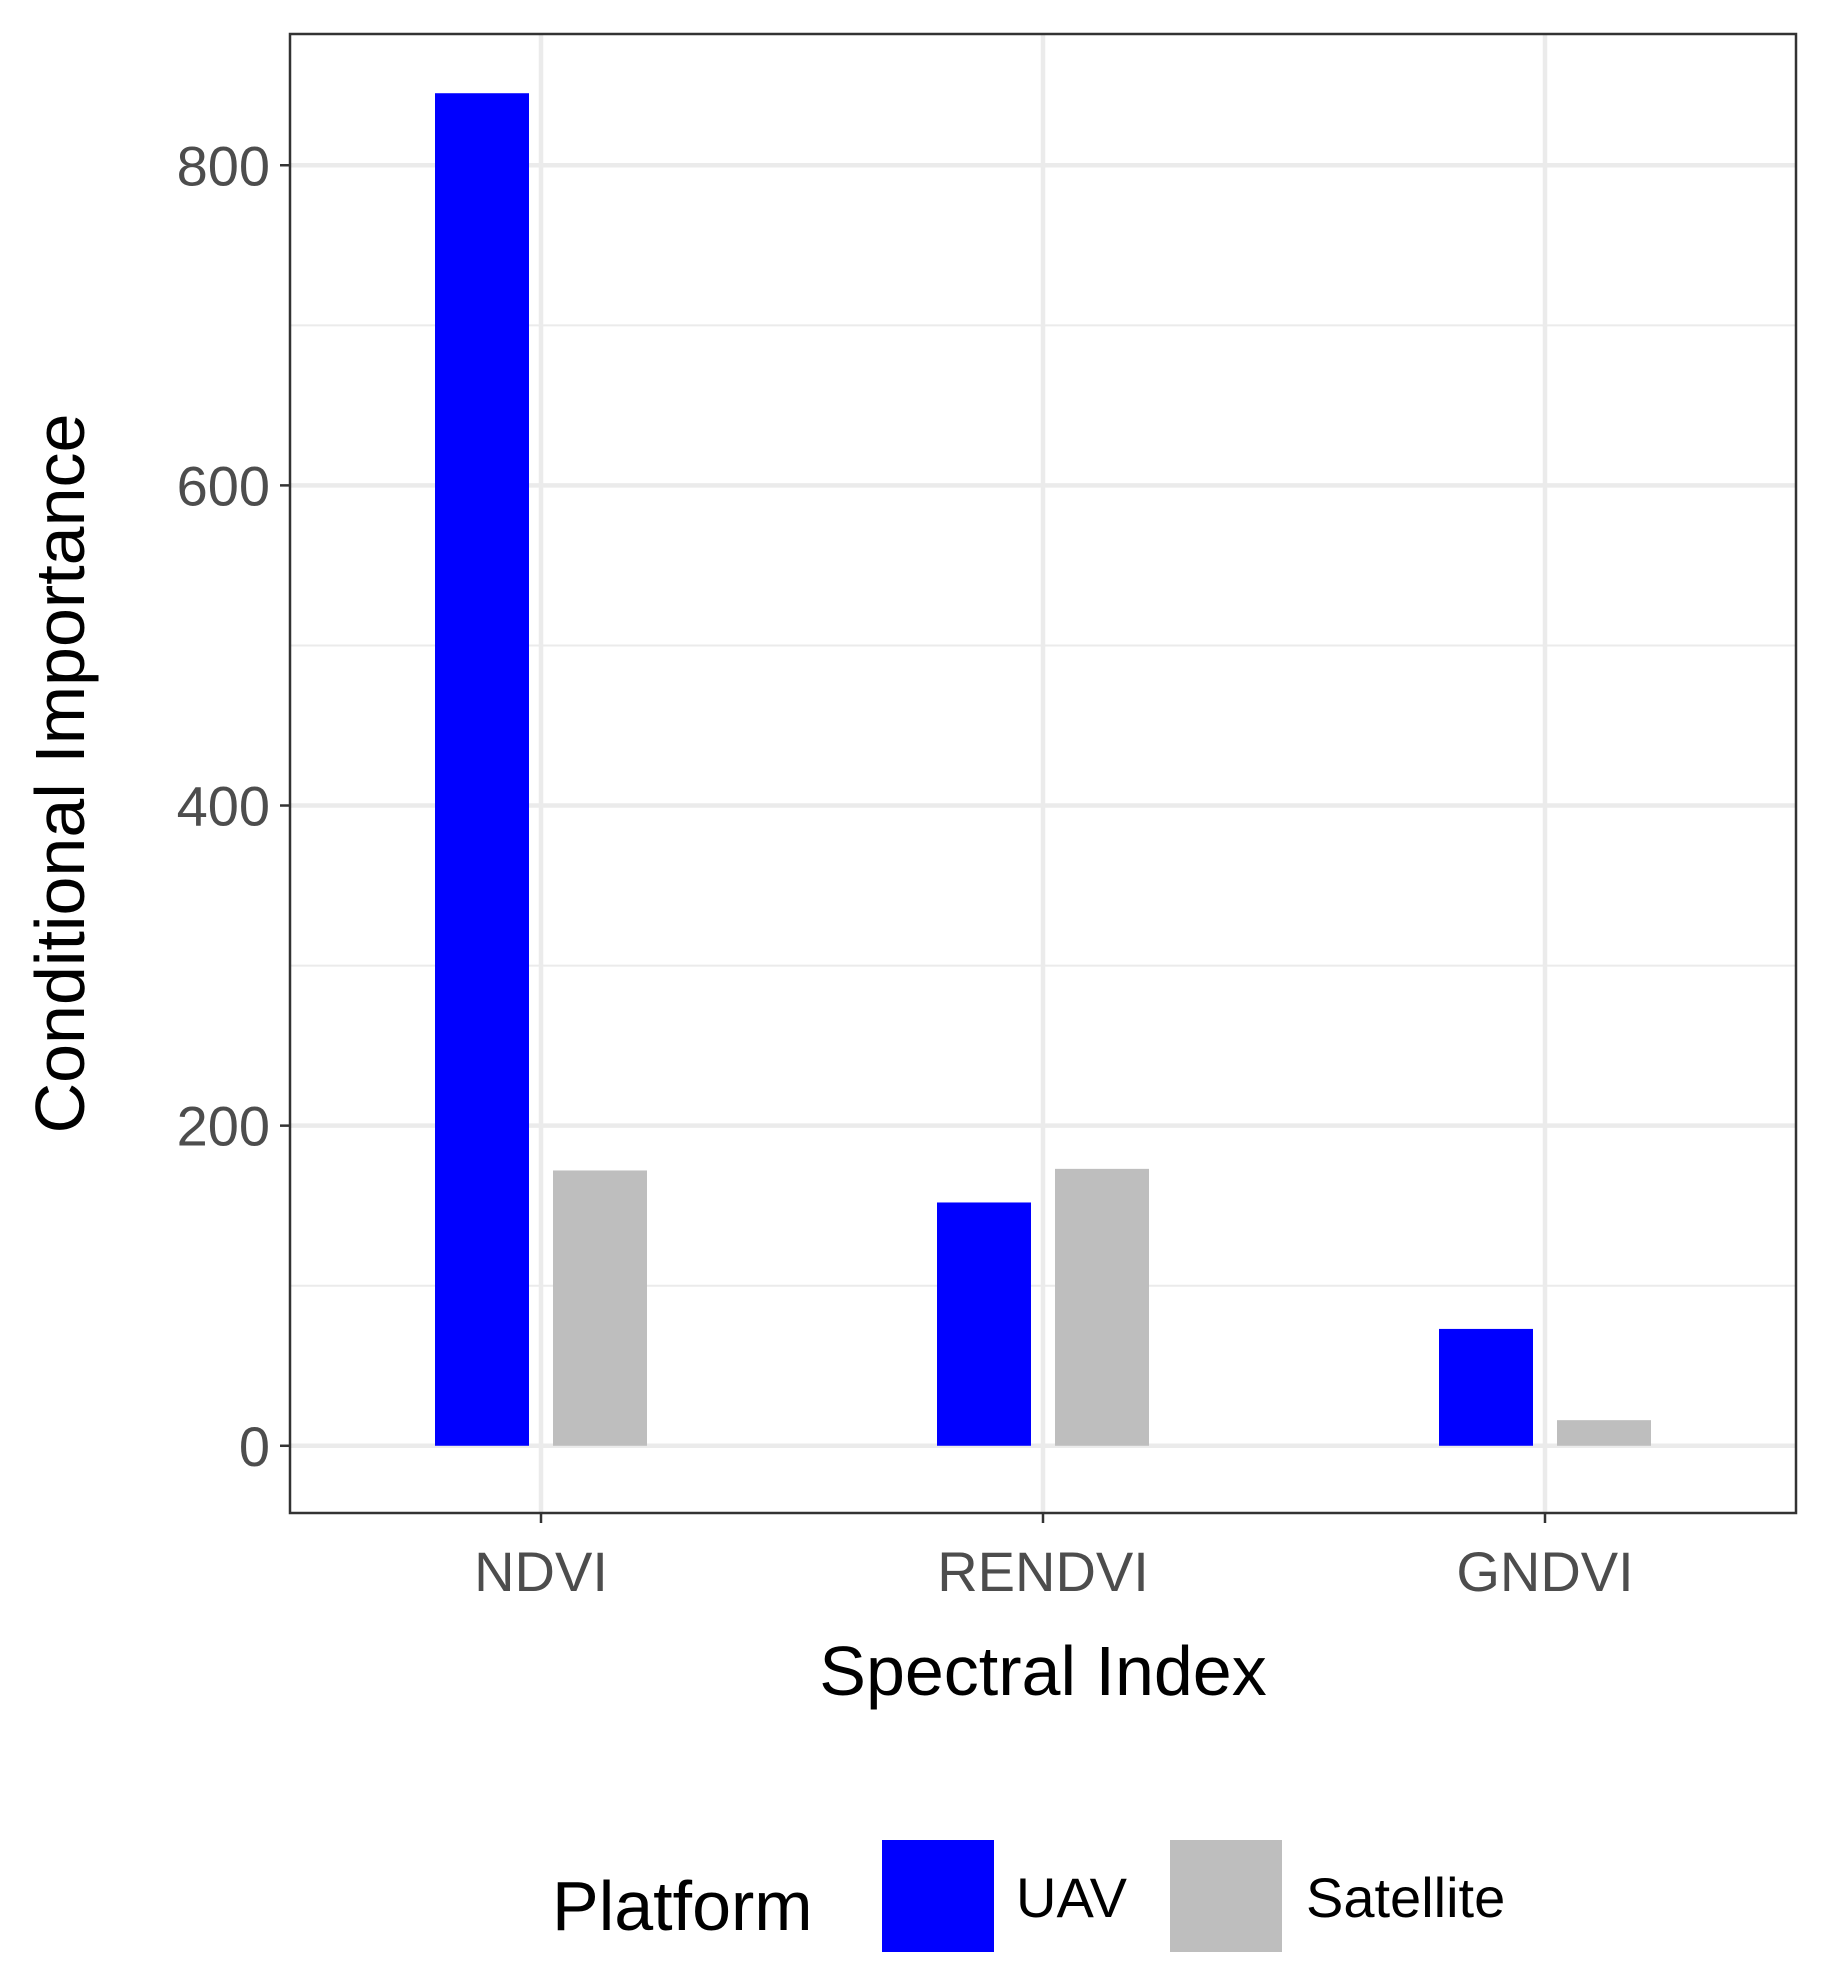 This screenshot has width=1824, height=1982. Describe the element at coordinates (223, 1126) in the screenshot. I see `y-tick-label: 200` at that location.